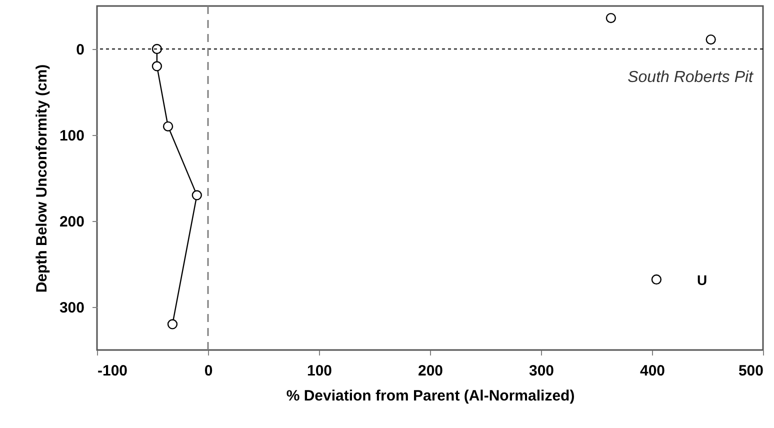 The width and height of the screenshot is (774, 428). I want to click on x-tick-label: 400, so click(653, 371).